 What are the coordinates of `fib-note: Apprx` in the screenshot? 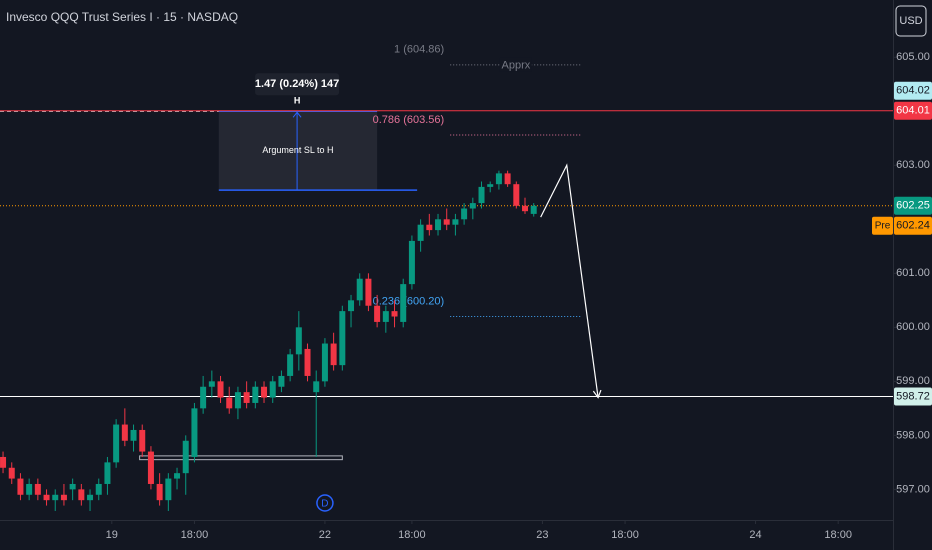 It's located at (516, 66).